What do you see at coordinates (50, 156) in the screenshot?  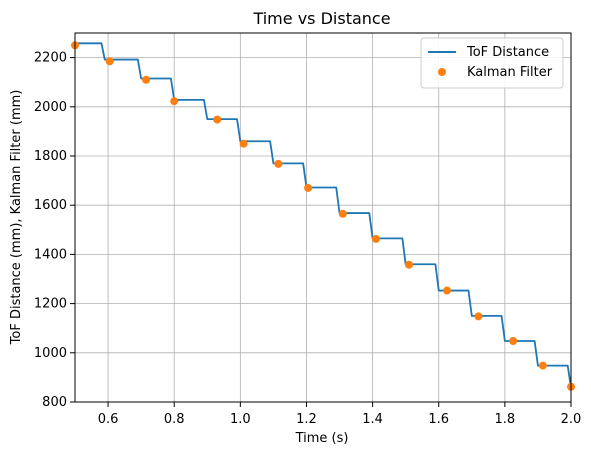 I see `y-tick-label-5: 1800` at bounding box center [50, 156].